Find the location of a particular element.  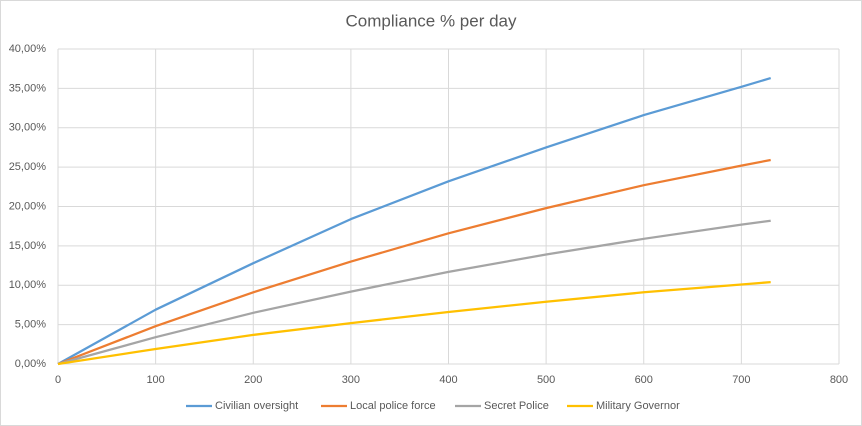

legend-label: Local police force is located at coordinates (393, 406).